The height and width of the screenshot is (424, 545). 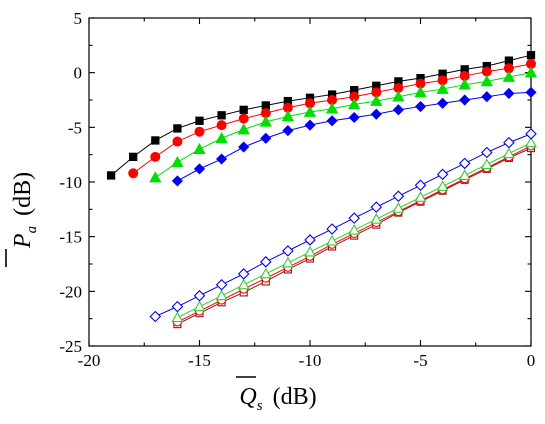 I want to click on x-tick-label: 0, so click(x=531, y=360).